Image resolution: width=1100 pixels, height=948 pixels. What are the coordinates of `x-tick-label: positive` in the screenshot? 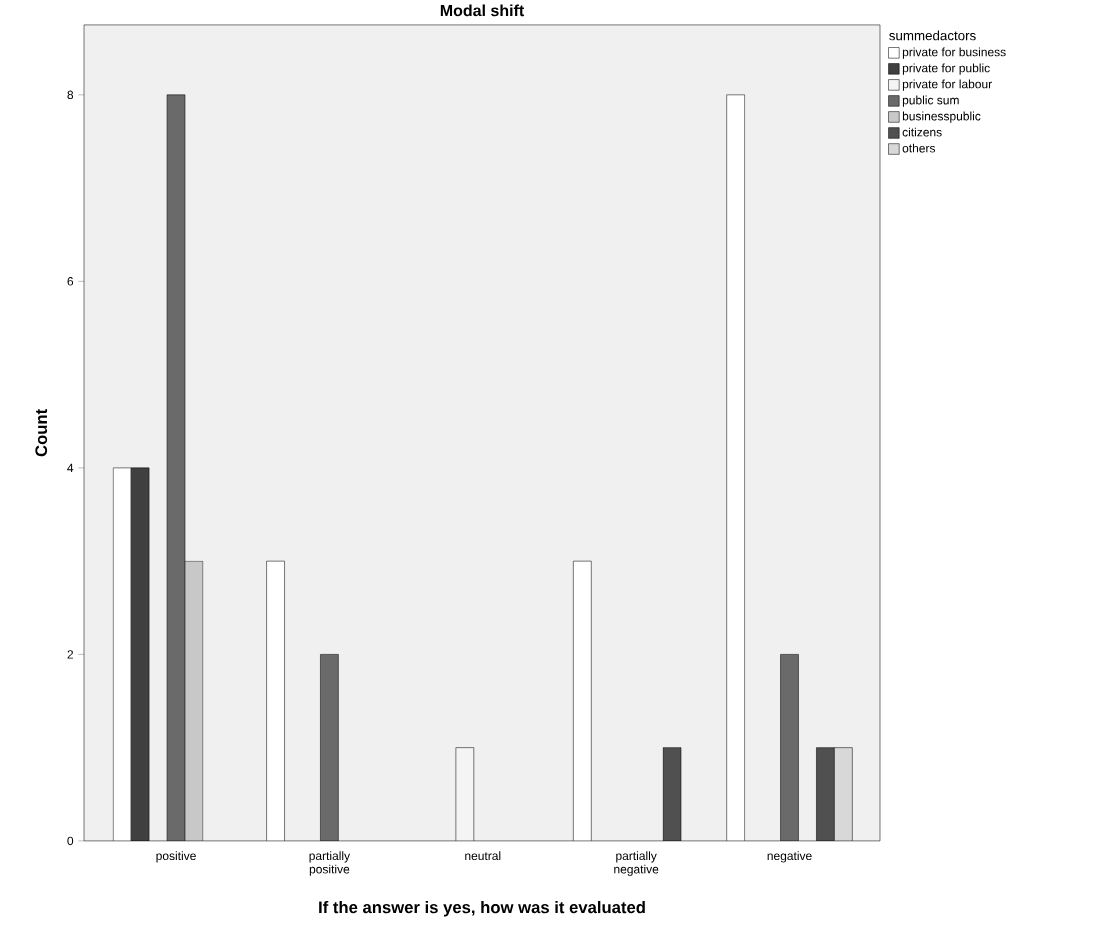 It's located at (176, 857).